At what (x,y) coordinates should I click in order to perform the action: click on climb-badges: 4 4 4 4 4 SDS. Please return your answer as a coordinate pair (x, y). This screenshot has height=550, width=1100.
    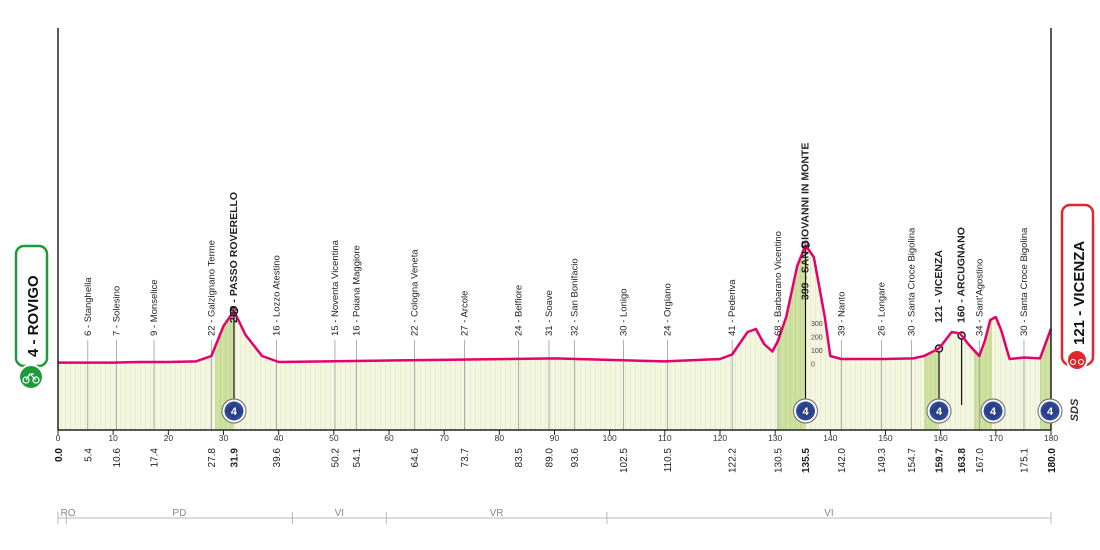
    Looking at the image, I should click on (651, 411).